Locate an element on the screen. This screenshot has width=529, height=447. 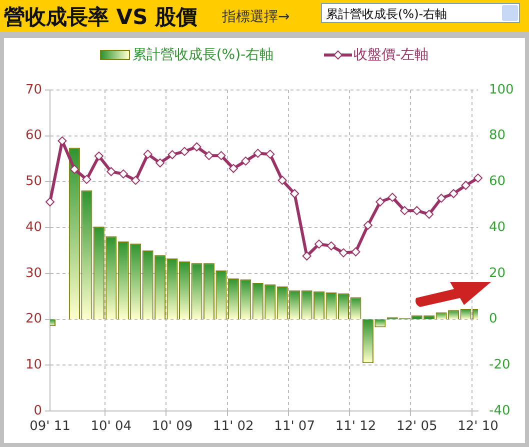
x-tick-label: 12' 10 is located at coordinates (478, 426).